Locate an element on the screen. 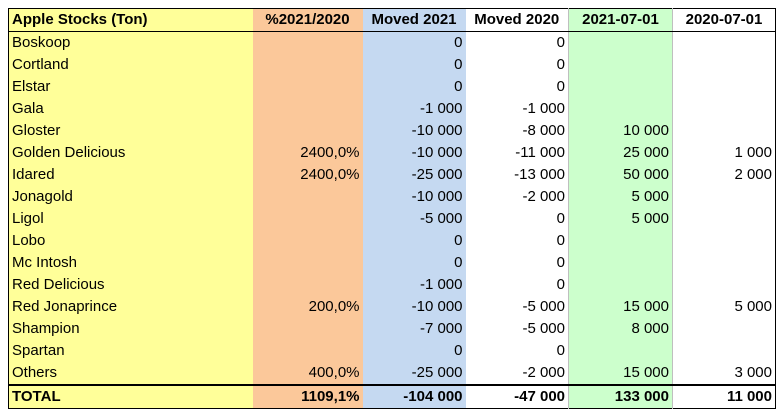 The height and width of the screenshot is (414, 782). moved-2021-cell: -25 000 is located at coordinates (414, 373).